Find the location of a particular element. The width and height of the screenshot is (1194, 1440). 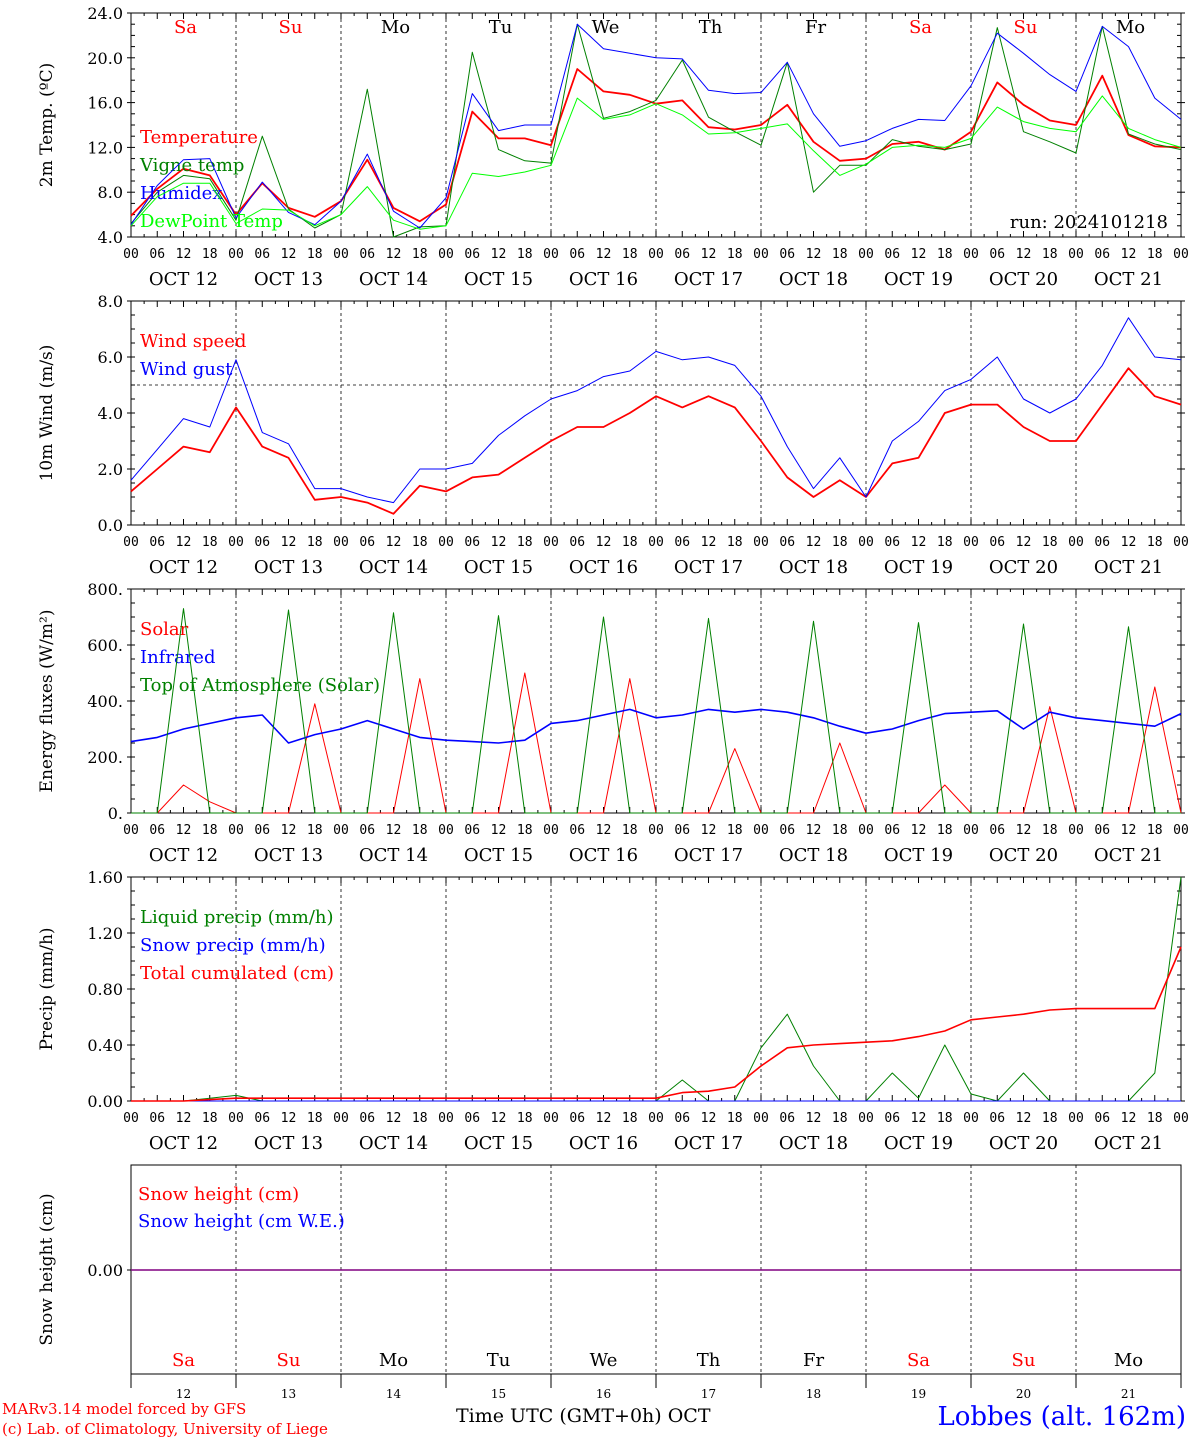

legend-entry: Total cumulated (cm) is located at coordinates (237, 973).